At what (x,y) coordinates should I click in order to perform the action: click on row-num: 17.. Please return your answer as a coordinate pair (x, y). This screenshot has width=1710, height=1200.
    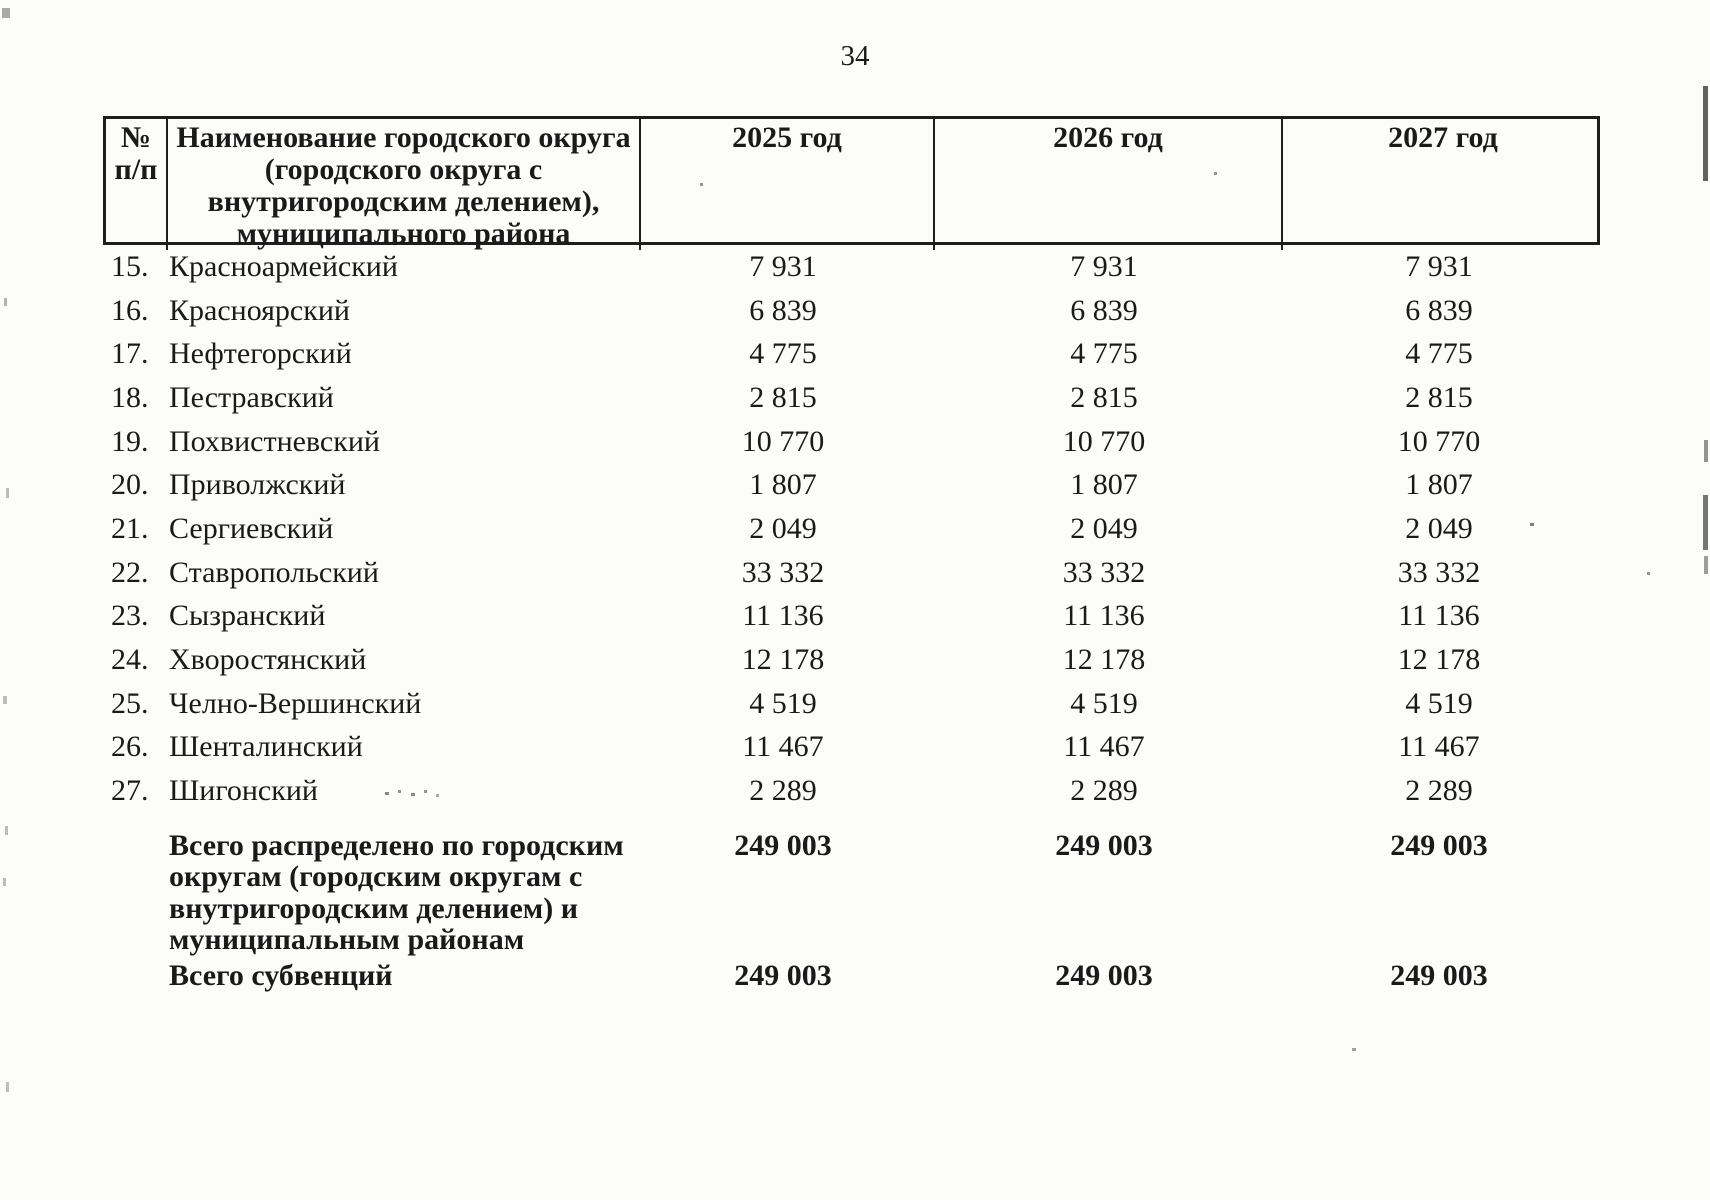
    Looking at the image, I should click on (130, 354).